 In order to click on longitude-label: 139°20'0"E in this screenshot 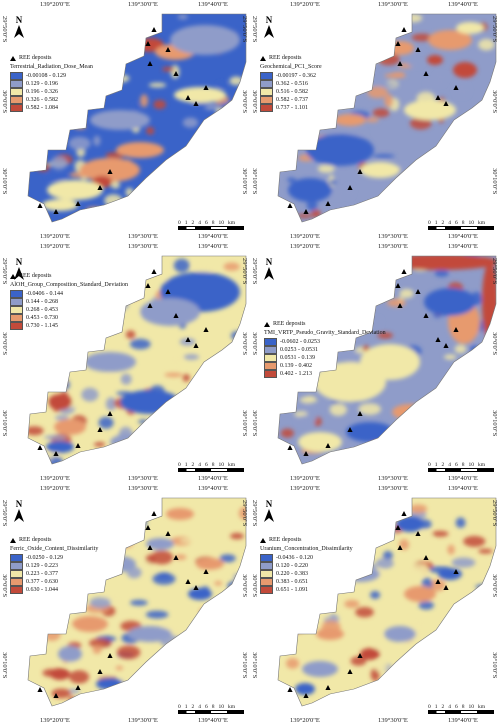, I will do `click(305, 488)`.